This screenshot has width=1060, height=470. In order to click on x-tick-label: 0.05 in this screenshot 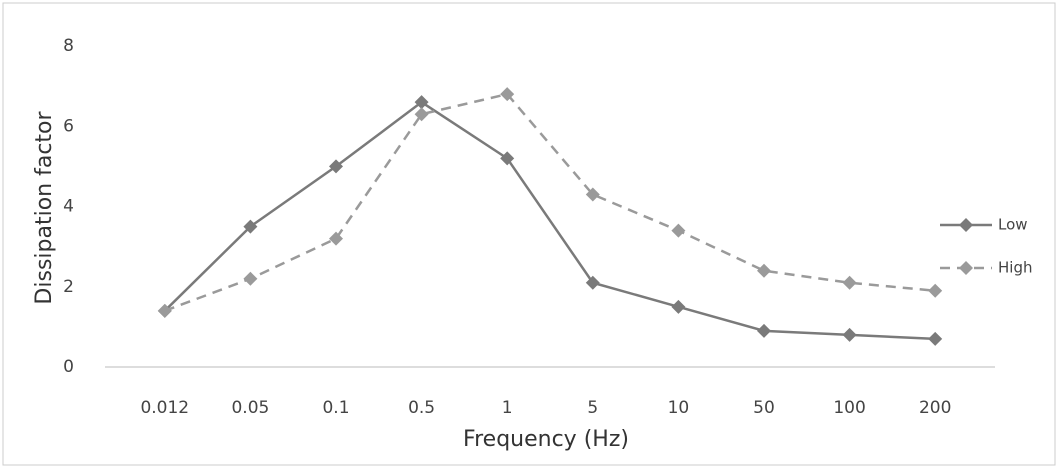, I will do `click(250, 408)`.